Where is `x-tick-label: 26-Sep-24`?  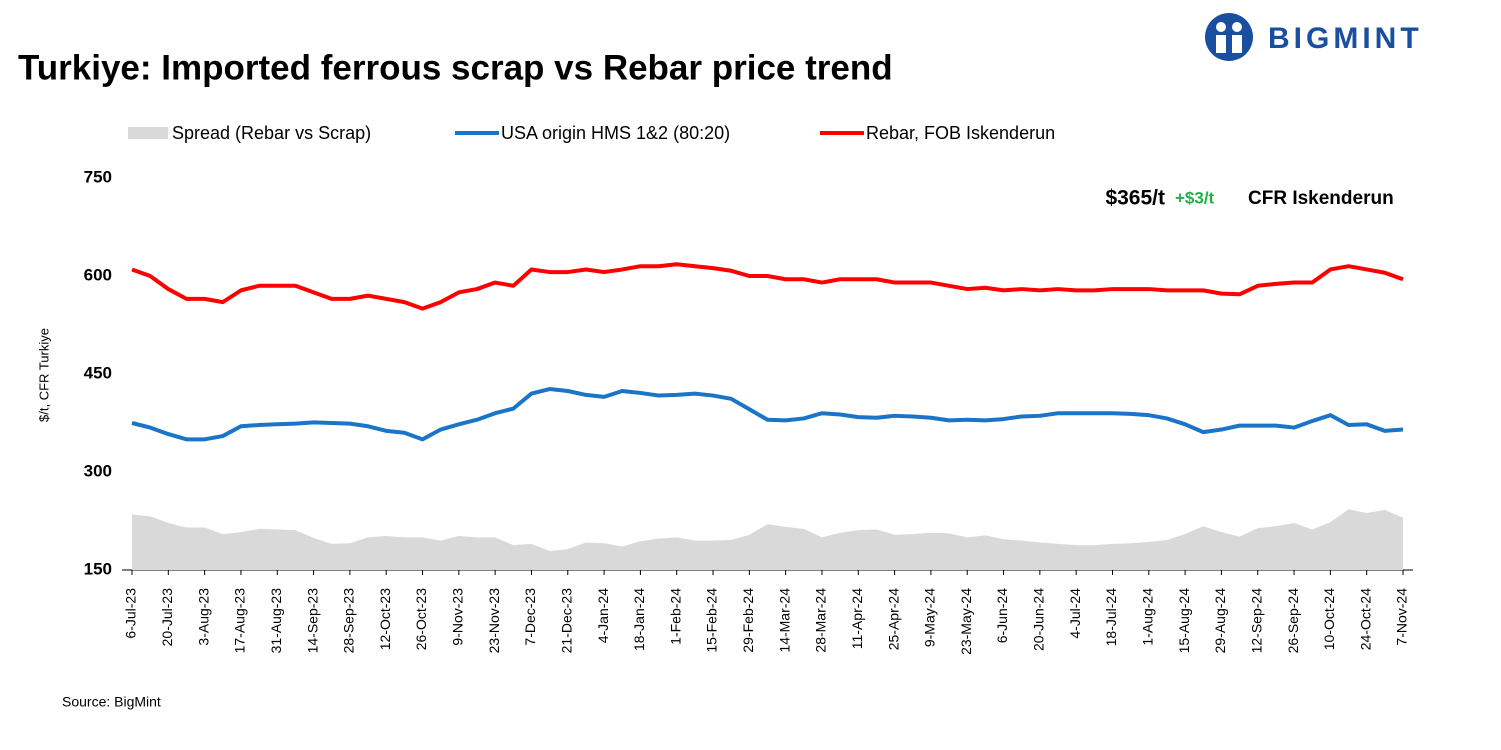 x-tick-label: 26-Sep-24 is located at coordinates (1293, 621).